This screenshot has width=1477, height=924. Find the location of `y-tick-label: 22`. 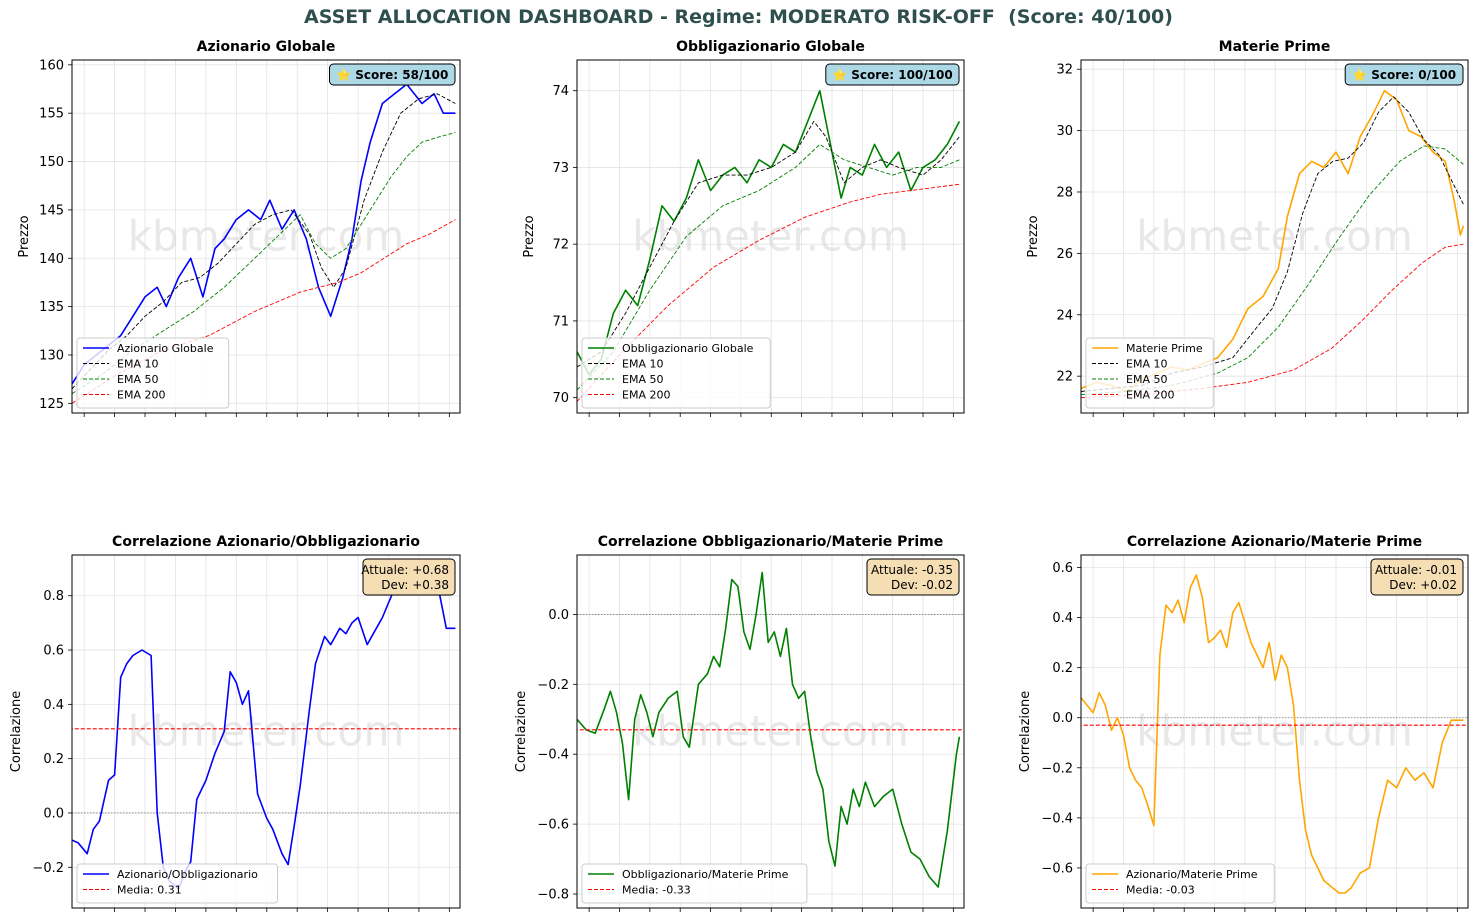

y-tick-label: 22 is located at coordinates (1064, 377).